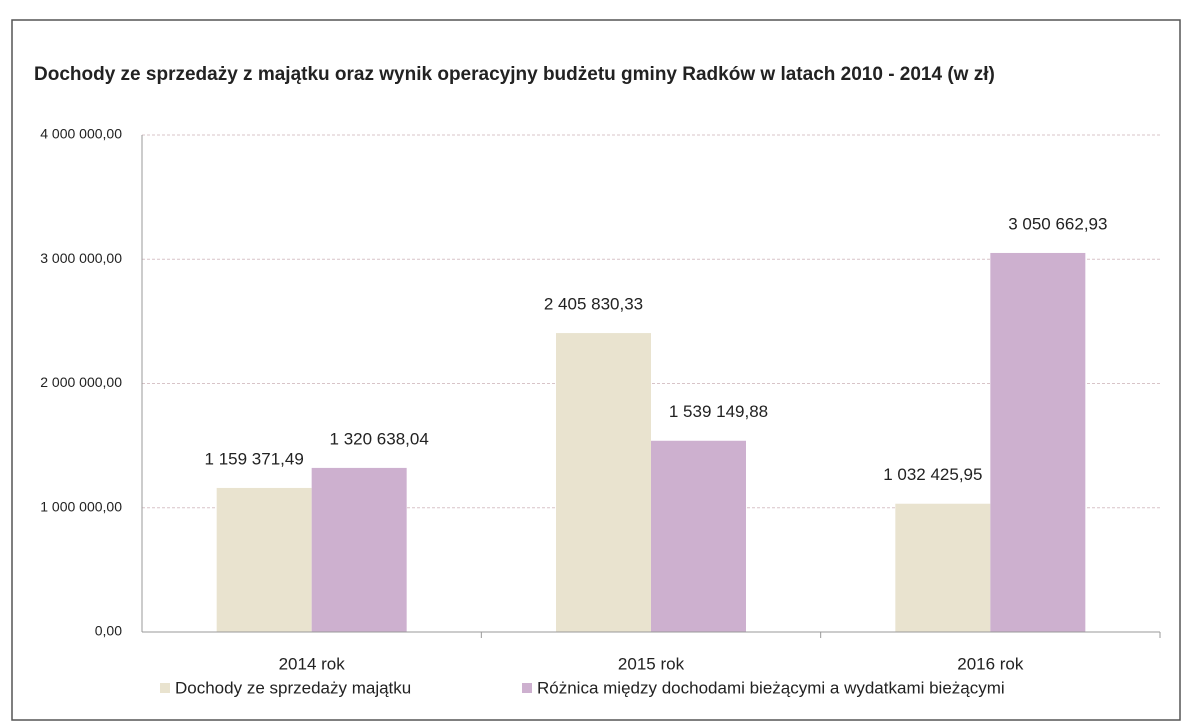 Image resolution: width=1194 pixels, height=722 pixels. I want to click on y-tick-label: 2 000 000,00, so click(81, 382).